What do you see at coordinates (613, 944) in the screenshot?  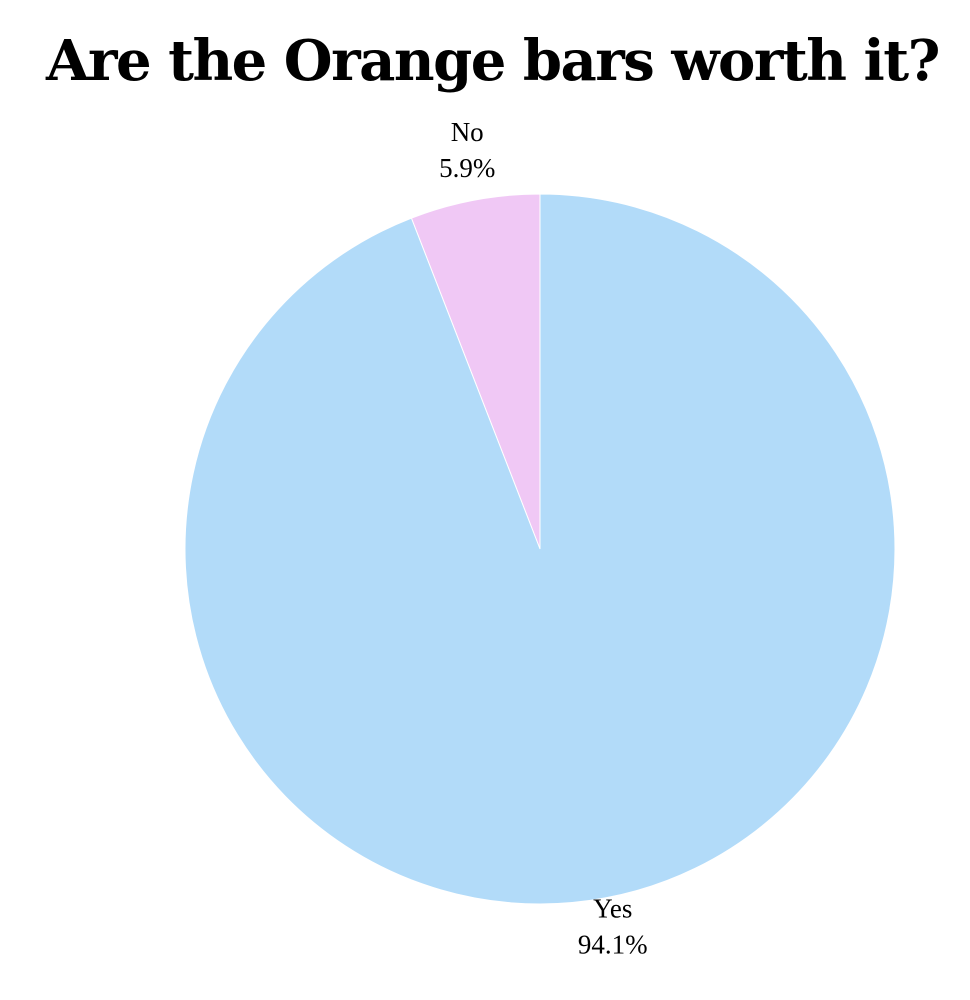 I see `slice-percent-yes: 94.1%` at bounding box center [613, 944].